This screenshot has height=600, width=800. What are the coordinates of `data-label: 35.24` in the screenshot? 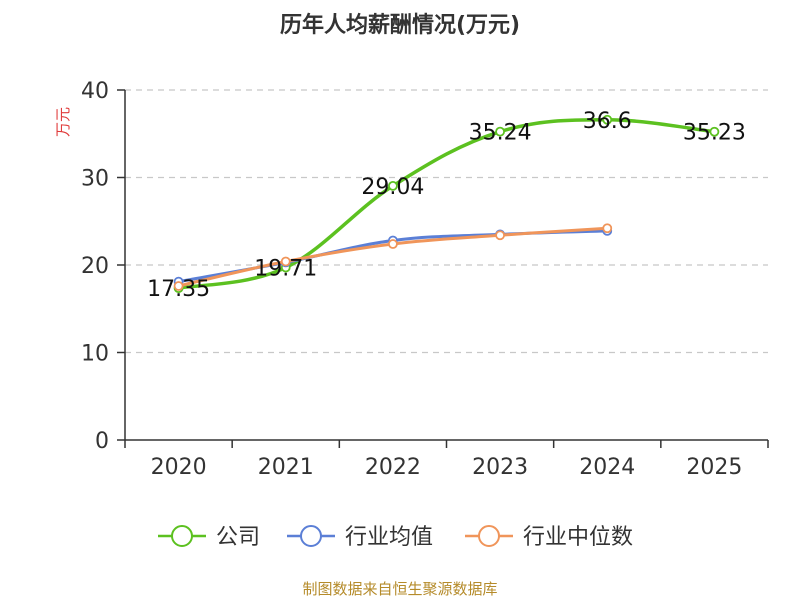 It's located at (500, 133).